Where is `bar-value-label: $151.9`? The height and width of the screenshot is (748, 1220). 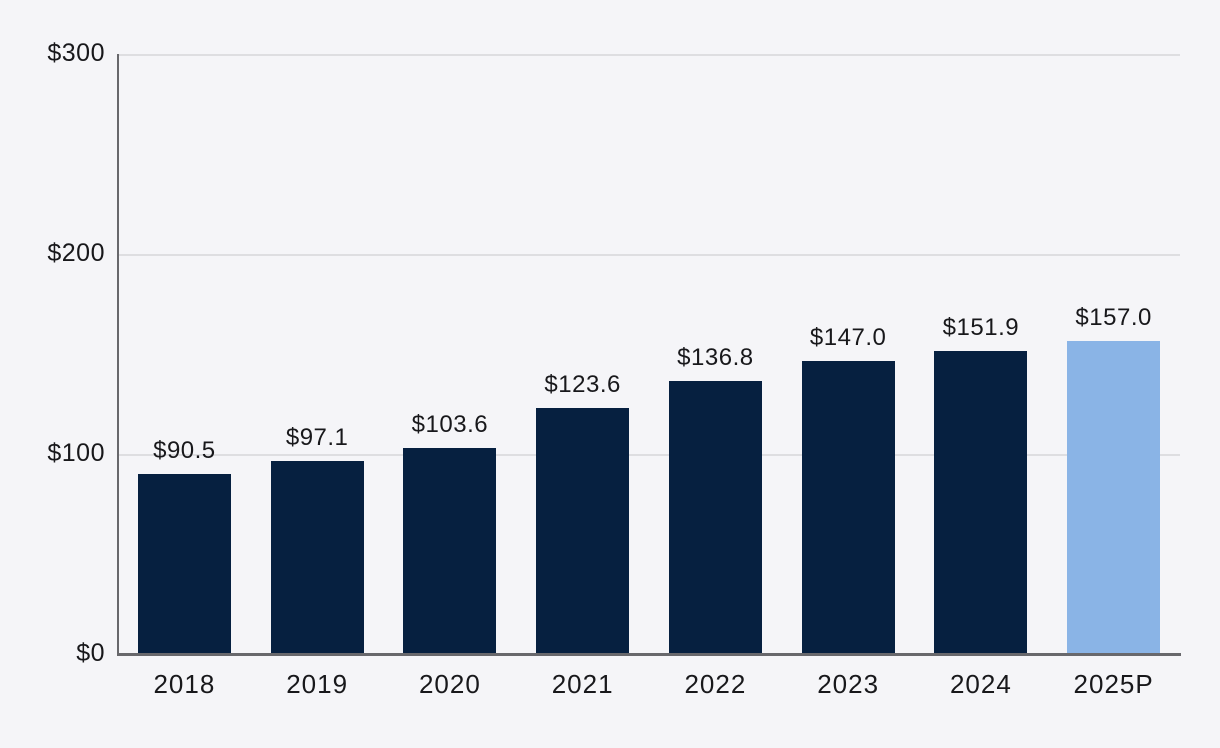
bar-value-label: $151.9 is located at coordinates (981, 328).